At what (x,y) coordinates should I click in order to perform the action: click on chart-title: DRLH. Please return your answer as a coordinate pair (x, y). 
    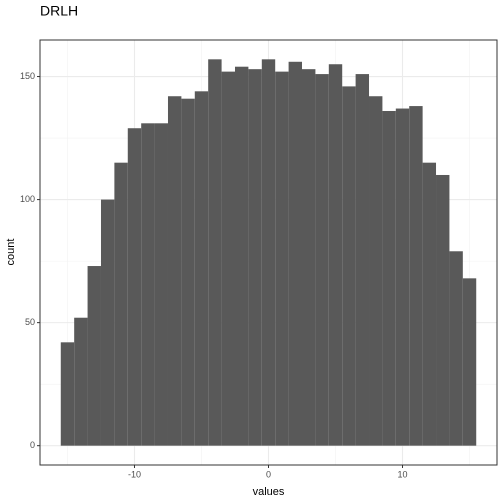
    Looking at the image, I should click on (59, 11).